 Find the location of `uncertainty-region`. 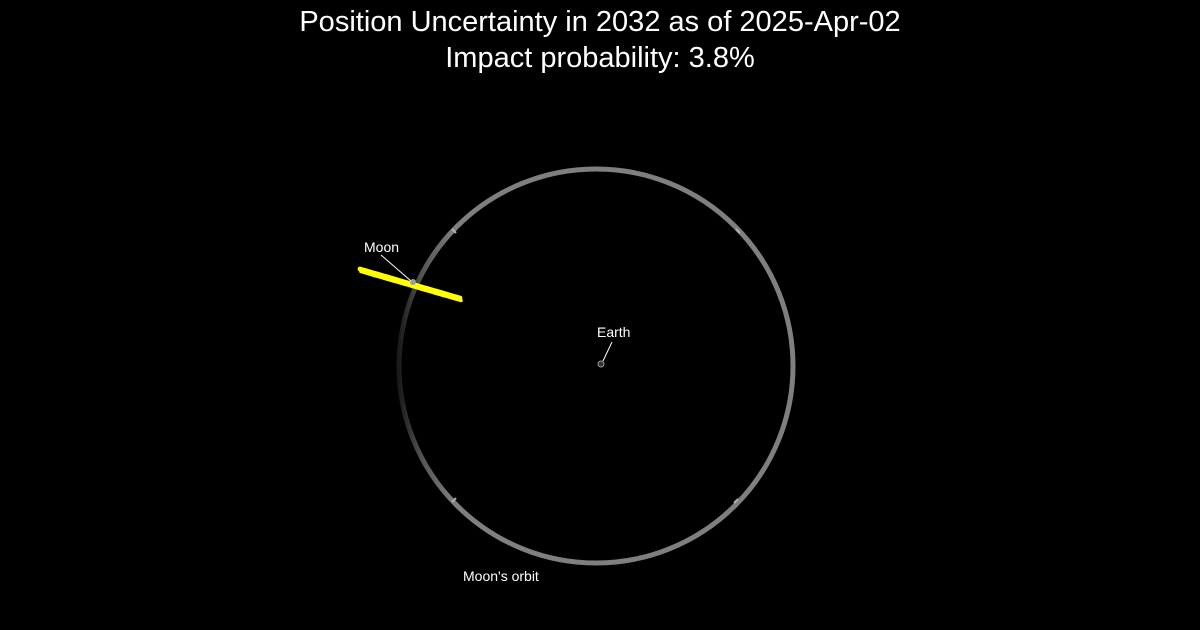

uncertainty-region is located at coordinates (410, 284).